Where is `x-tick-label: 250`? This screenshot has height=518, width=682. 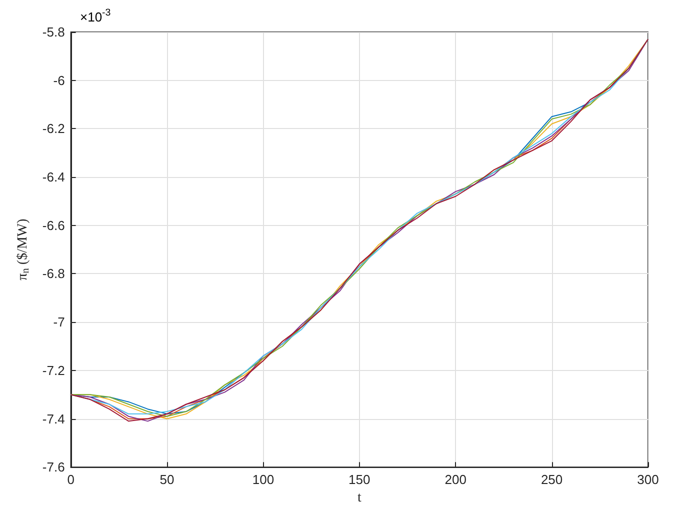
x-tick-label: 250 is located at coordinates (551, 480).